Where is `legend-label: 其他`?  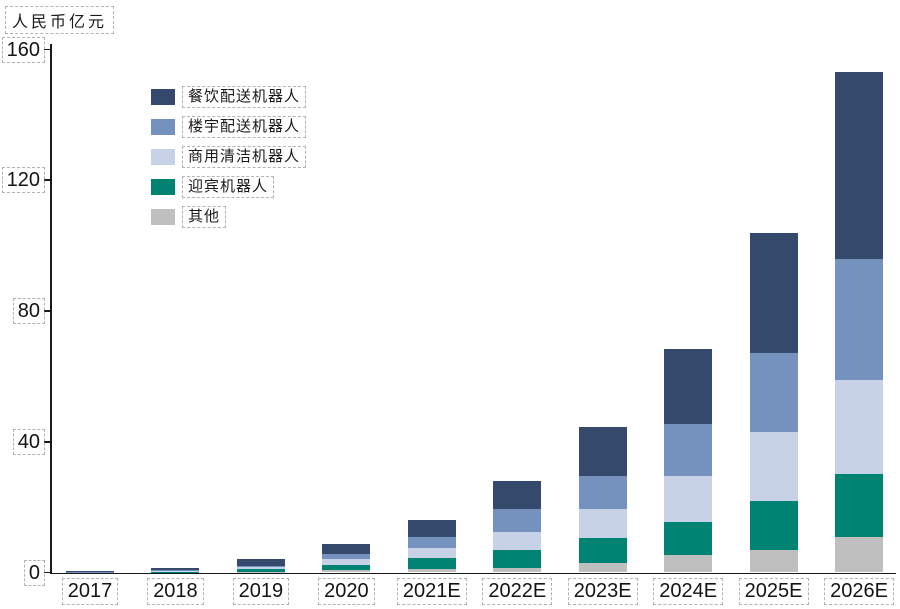
legend-label: 其他 is located at coordinates (204, 216).